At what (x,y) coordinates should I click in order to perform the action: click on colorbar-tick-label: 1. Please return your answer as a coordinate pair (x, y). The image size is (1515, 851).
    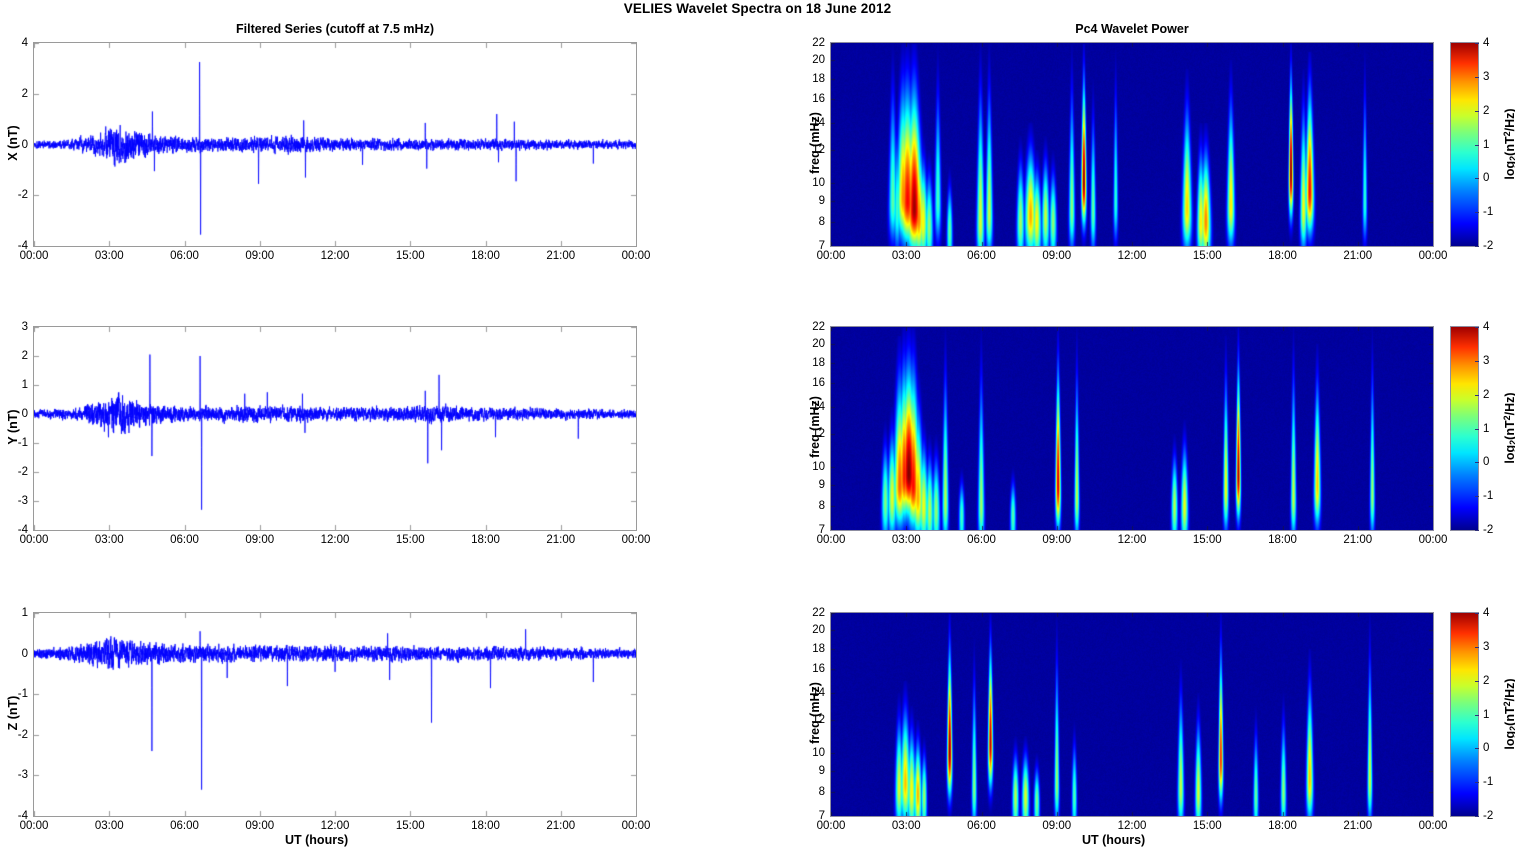
    Looking at the image, I should click on (1486, 714).